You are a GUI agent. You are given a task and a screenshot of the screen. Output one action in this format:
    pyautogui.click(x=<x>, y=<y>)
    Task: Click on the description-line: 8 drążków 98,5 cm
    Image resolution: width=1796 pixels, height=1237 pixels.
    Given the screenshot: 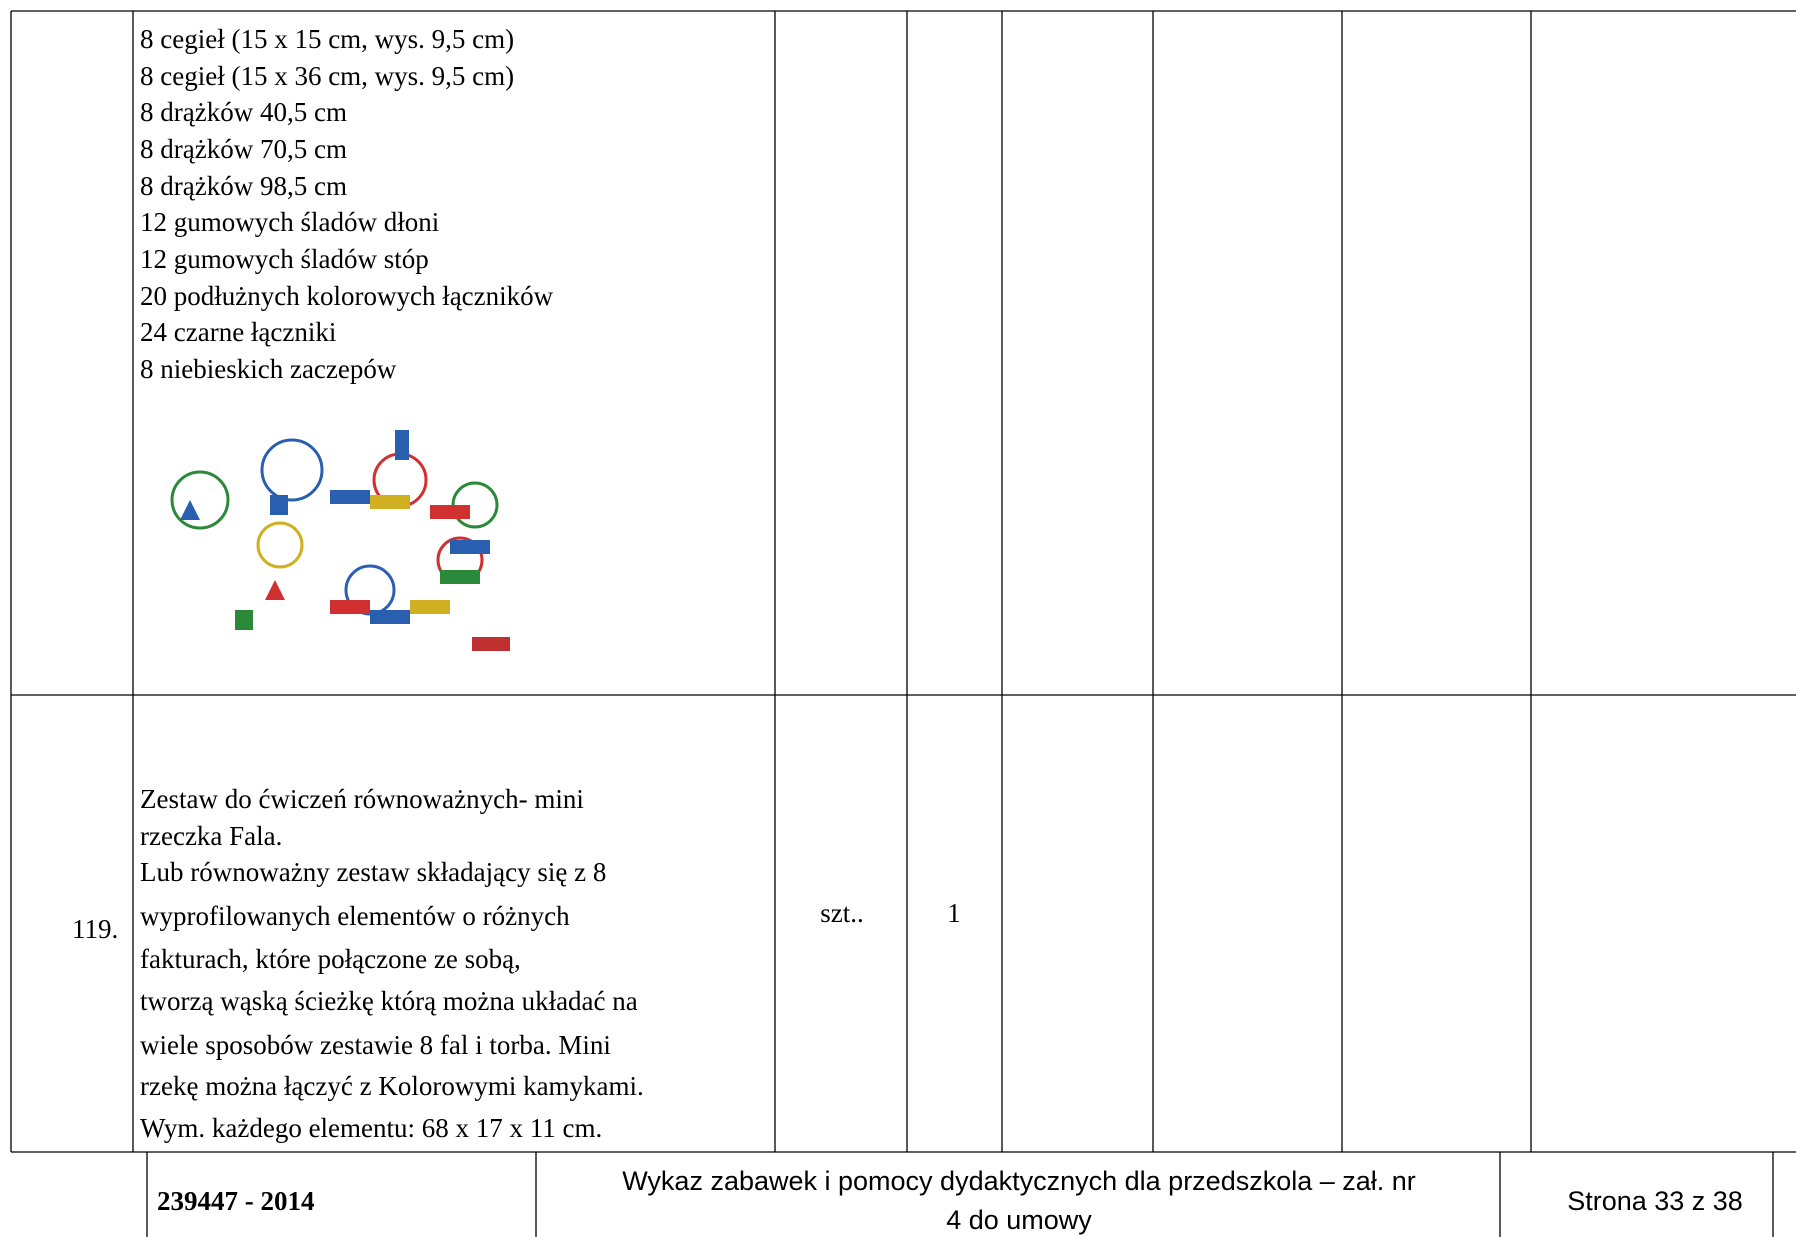 What is the action you would take?
    pyautogui.click(x=243, y=186)
    